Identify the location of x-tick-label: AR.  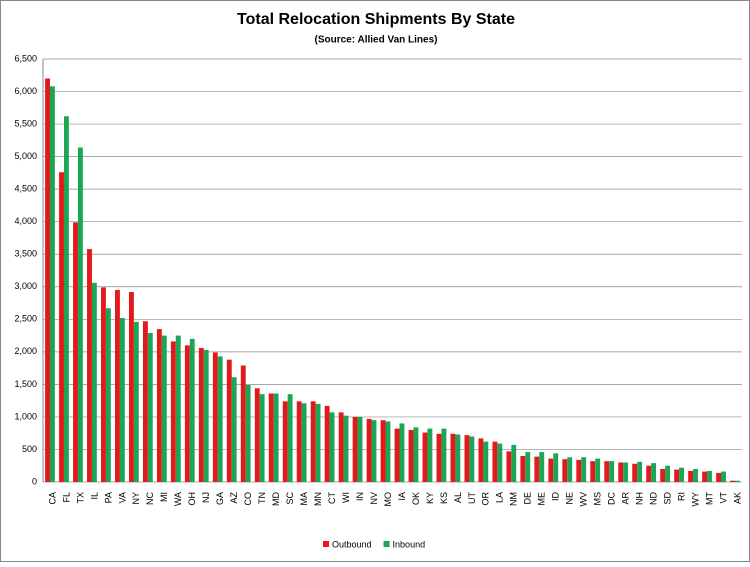
(626, 498).